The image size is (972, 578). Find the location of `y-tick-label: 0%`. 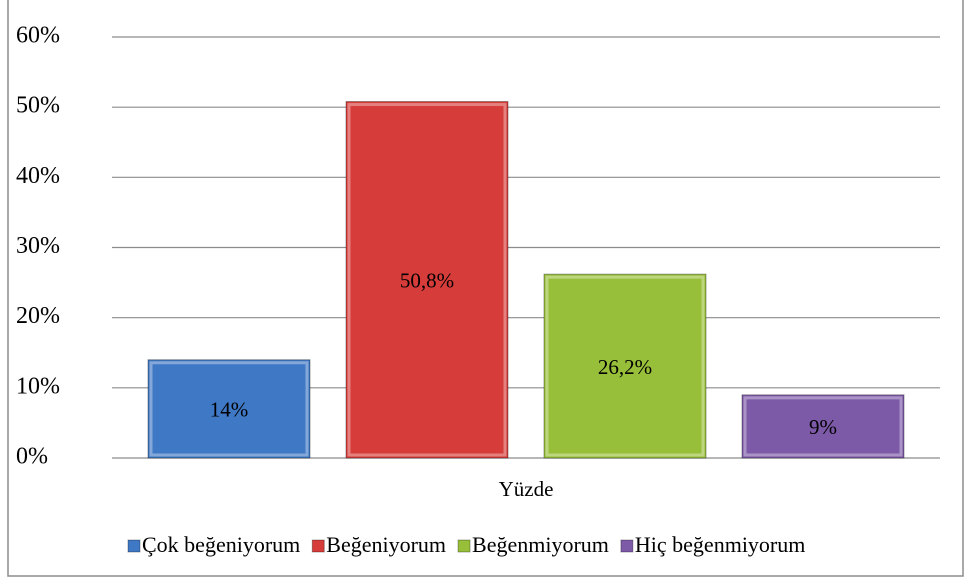

y-tick-label: 0% is located at coordinates (32, 457).